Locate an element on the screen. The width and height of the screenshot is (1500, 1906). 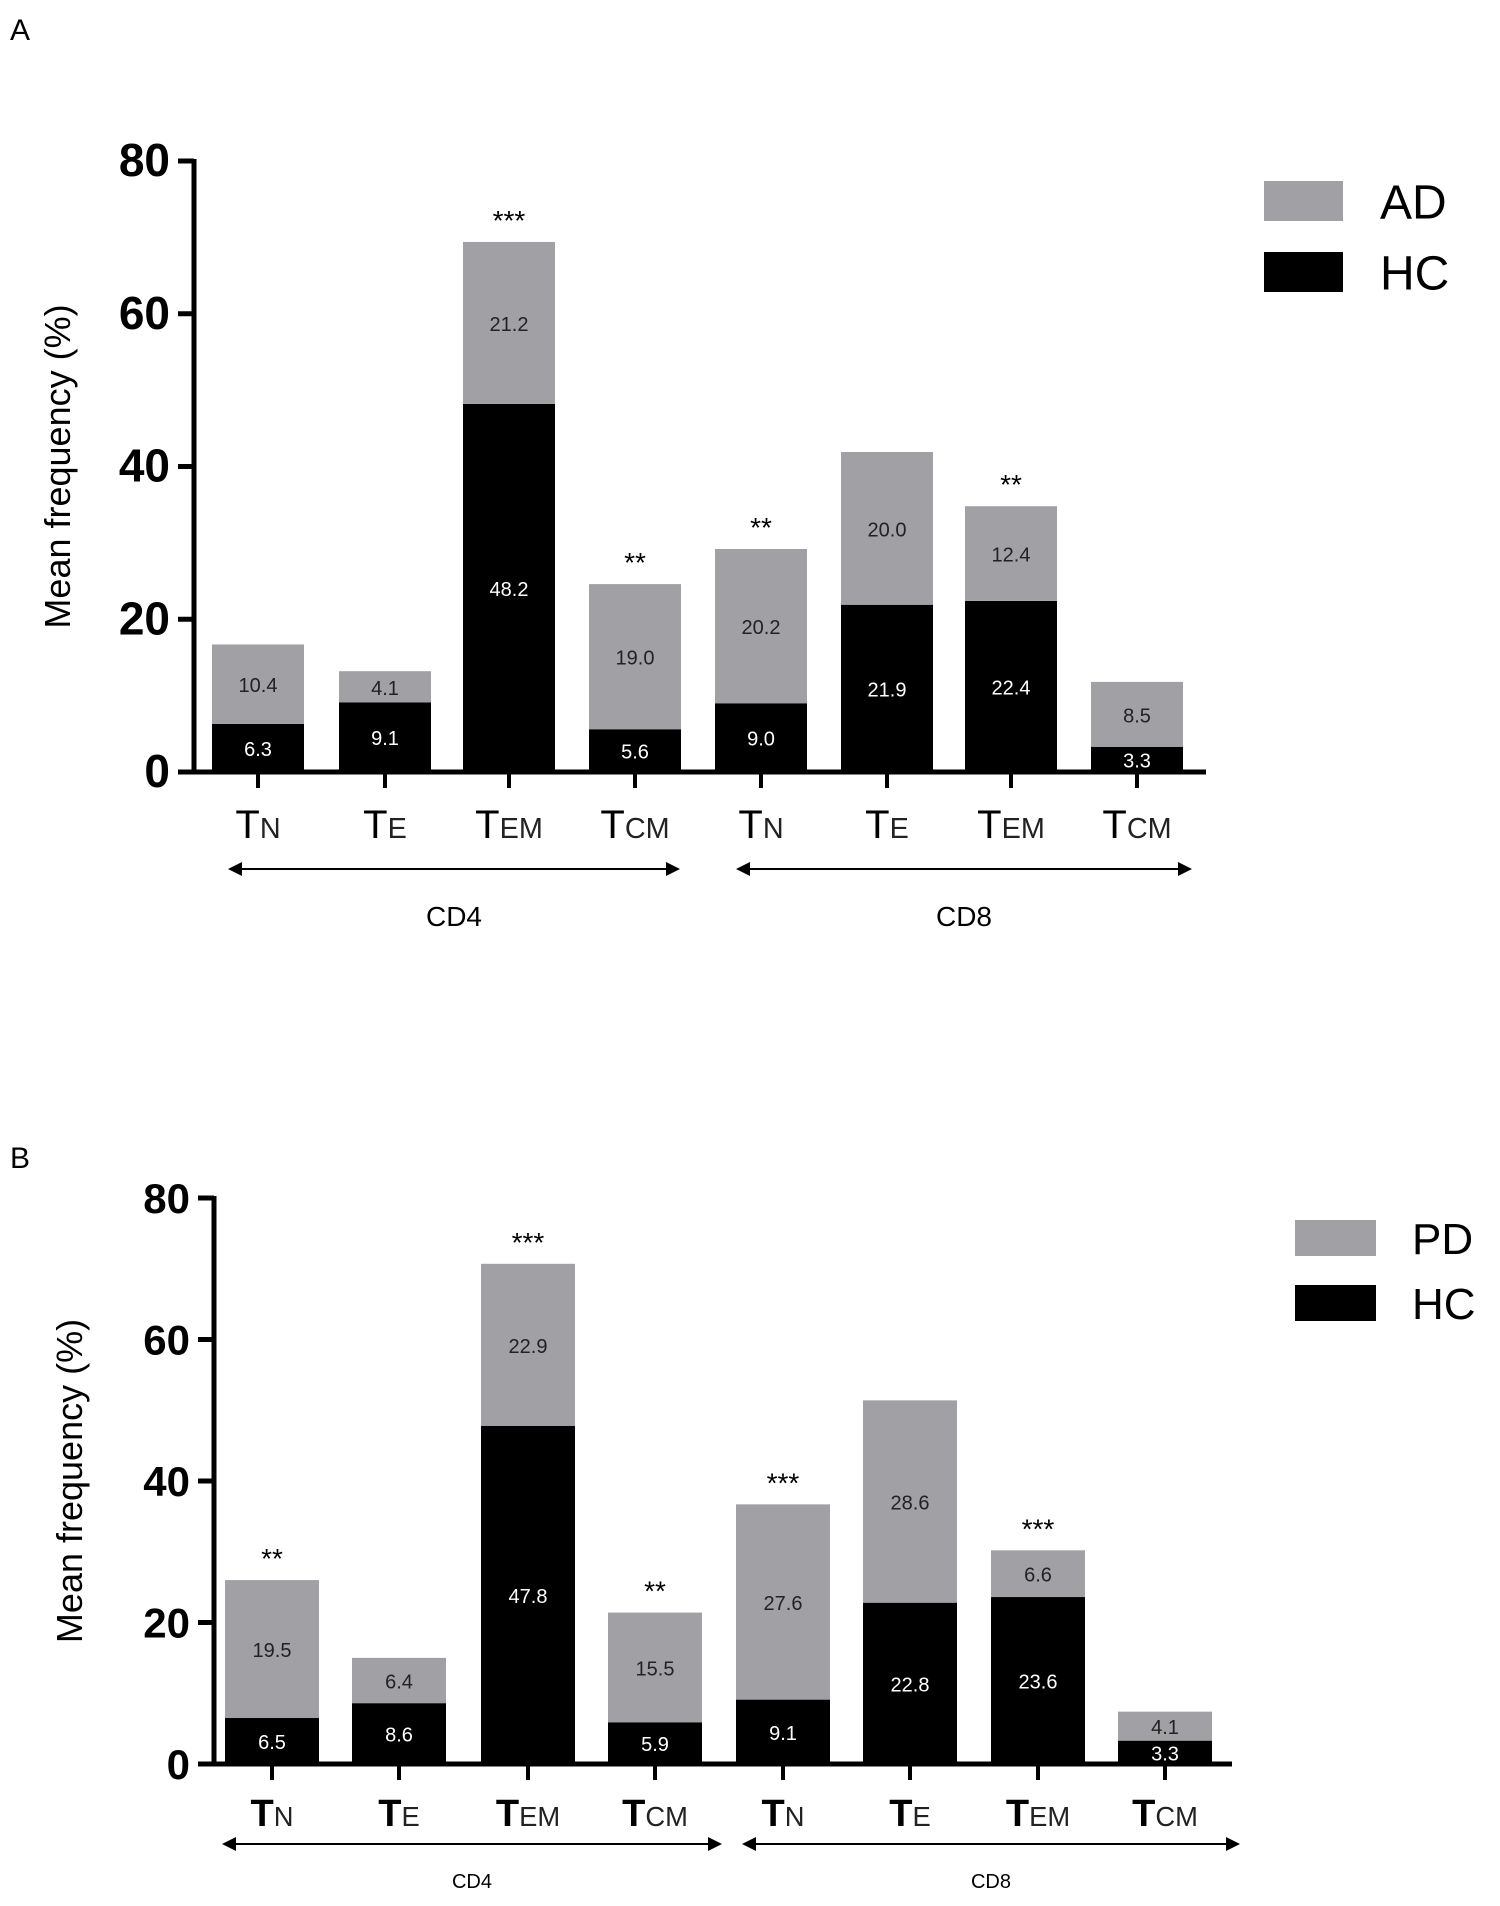
data-label: 27.6 is located at coordinates (783, 1604).